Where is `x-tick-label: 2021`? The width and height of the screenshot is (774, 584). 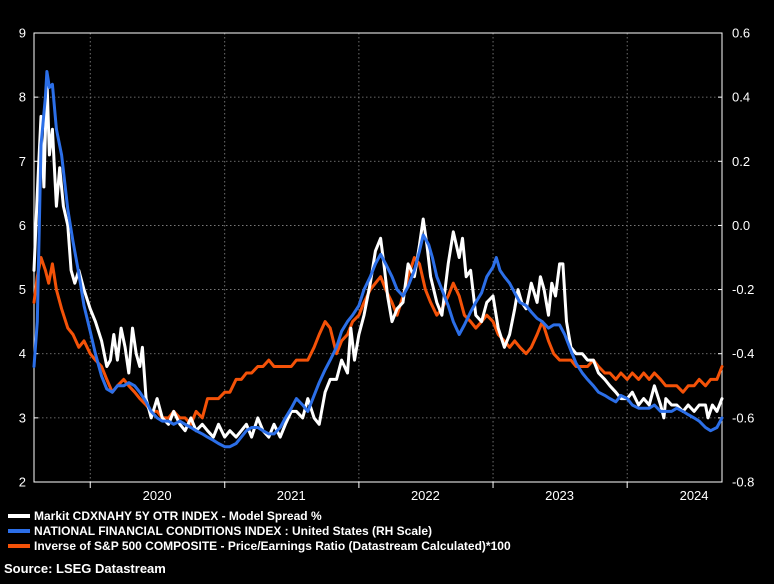
x-tick-label: 2021 is located at coordinates (291, 495).